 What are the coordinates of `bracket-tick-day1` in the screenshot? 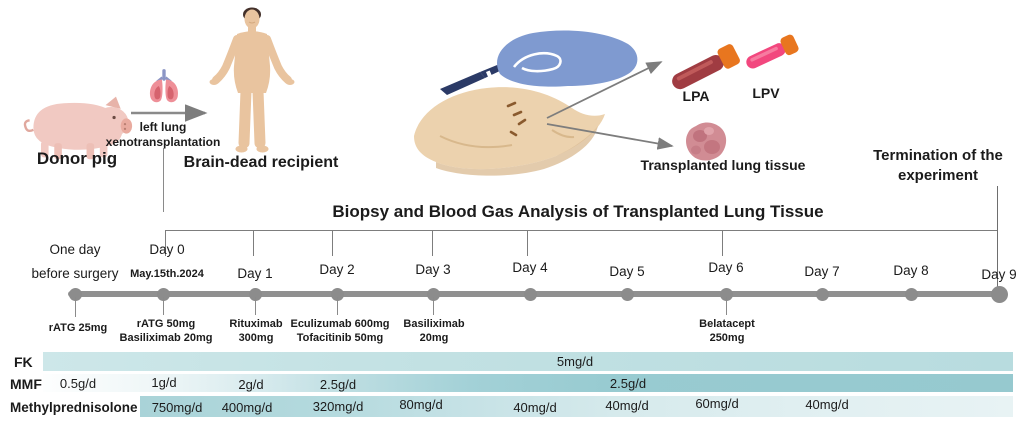 It's located at (253, 243).